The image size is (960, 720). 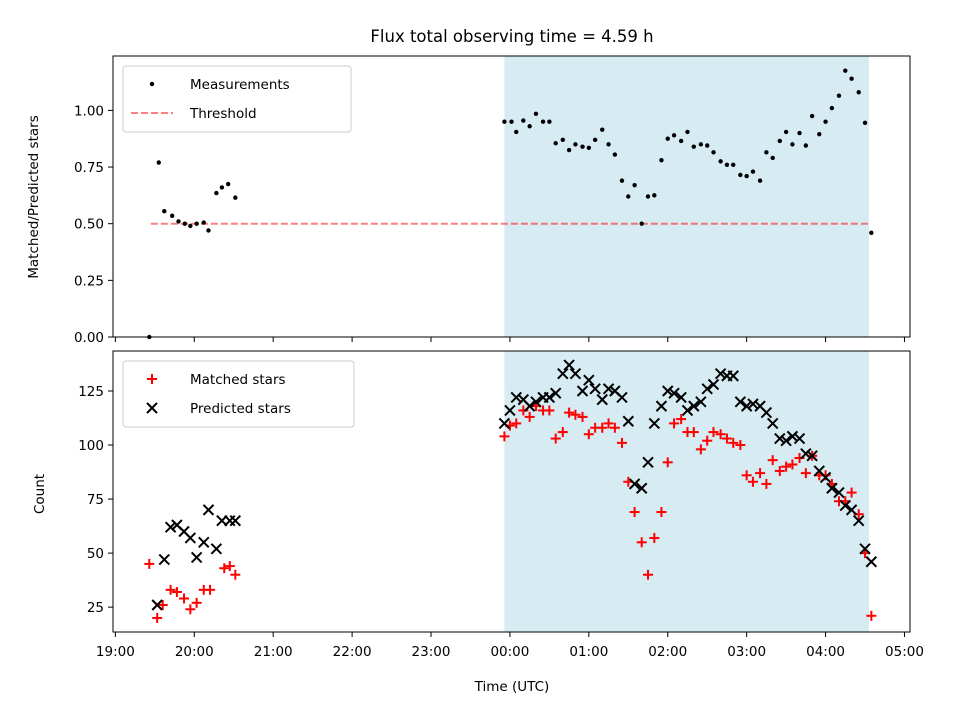 I want to click on legend-threshold-label: Threshold, so click(x=223, y=114).